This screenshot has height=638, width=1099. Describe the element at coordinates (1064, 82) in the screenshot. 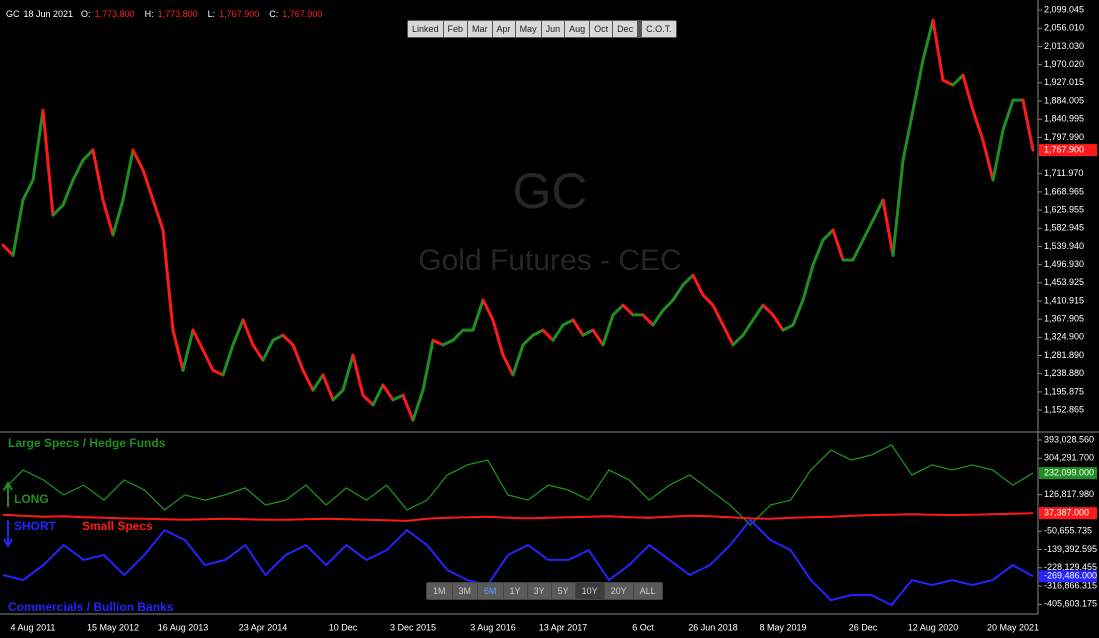

I see `y-tick-label: 1,927.015` at that location.